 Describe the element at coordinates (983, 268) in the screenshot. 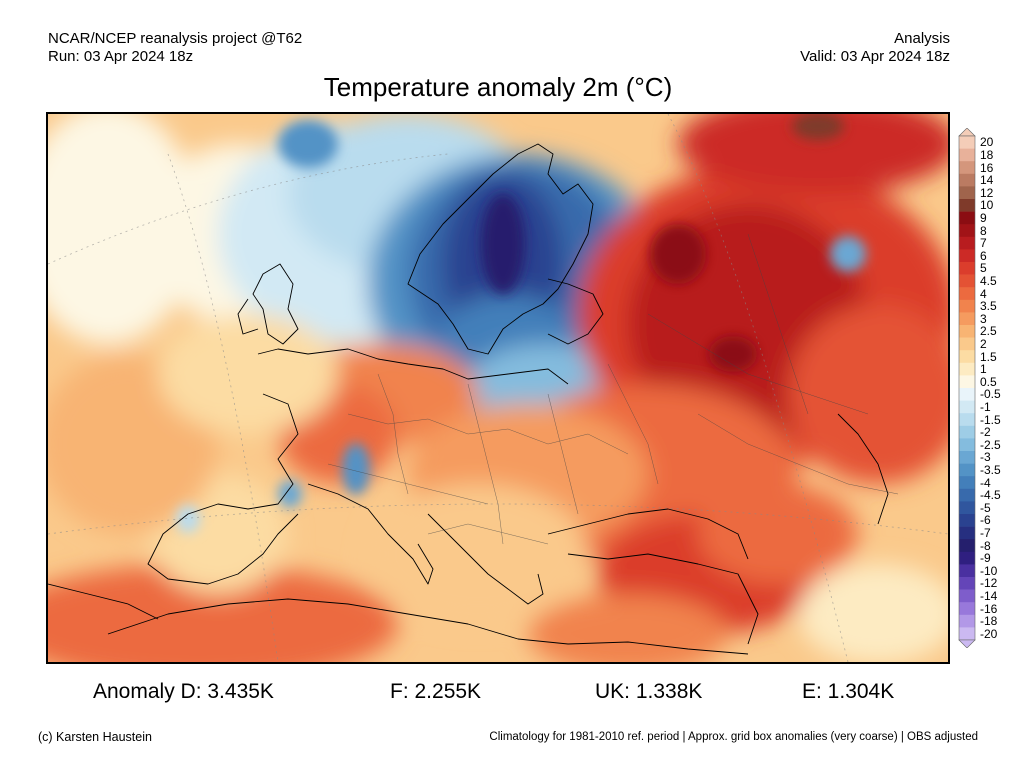

I see `colorbar-label: 5` at that location.